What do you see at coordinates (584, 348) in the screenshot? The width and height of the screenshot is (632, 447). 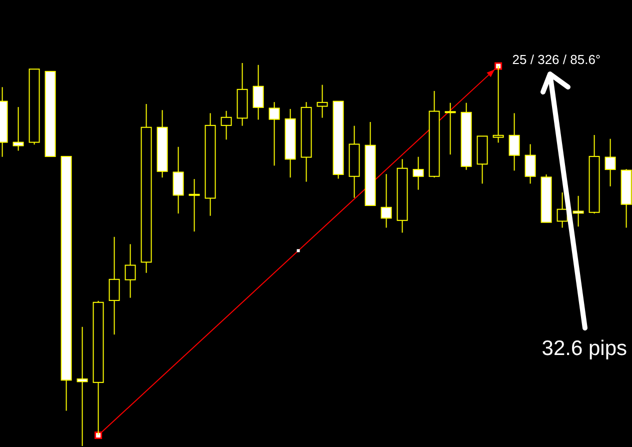 I see `annotation: 32.6 pips` at bounding box center [584, 348].